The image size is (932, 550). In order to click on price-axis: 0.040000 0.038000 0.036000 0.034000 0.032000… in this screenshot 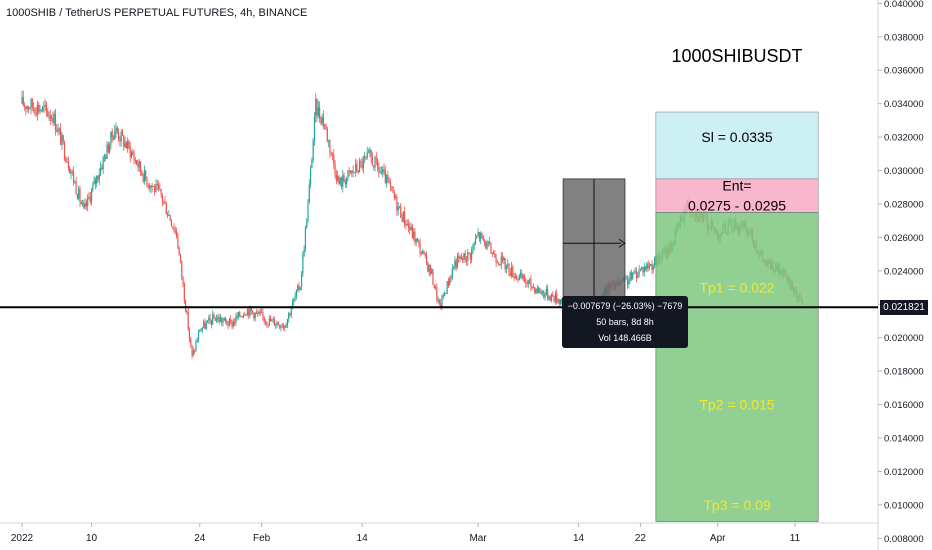, I will do `click(900, 275)`.